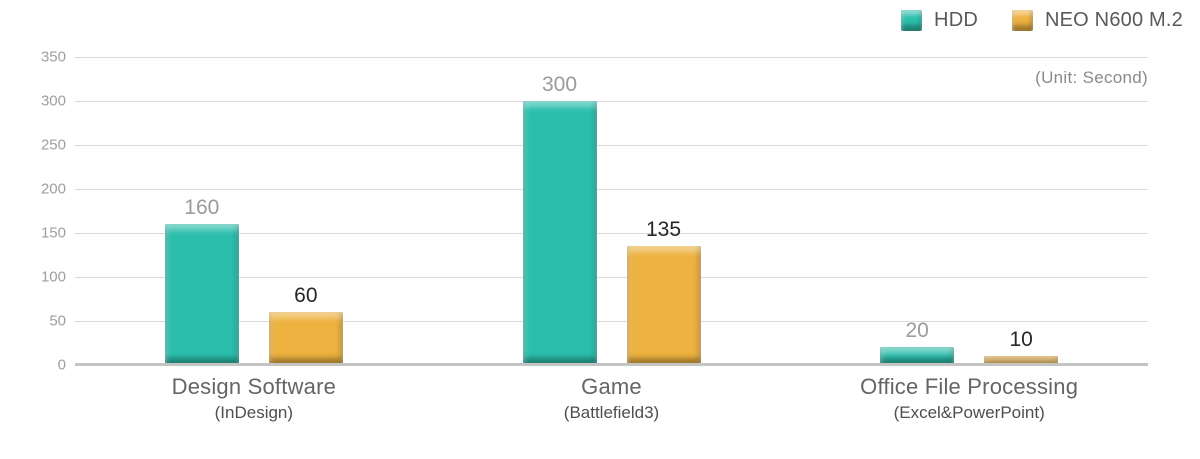 The width and height of the screenshot is (1200, 459). I want to click on value-label-hdd-0: 160, so click(202, 208).